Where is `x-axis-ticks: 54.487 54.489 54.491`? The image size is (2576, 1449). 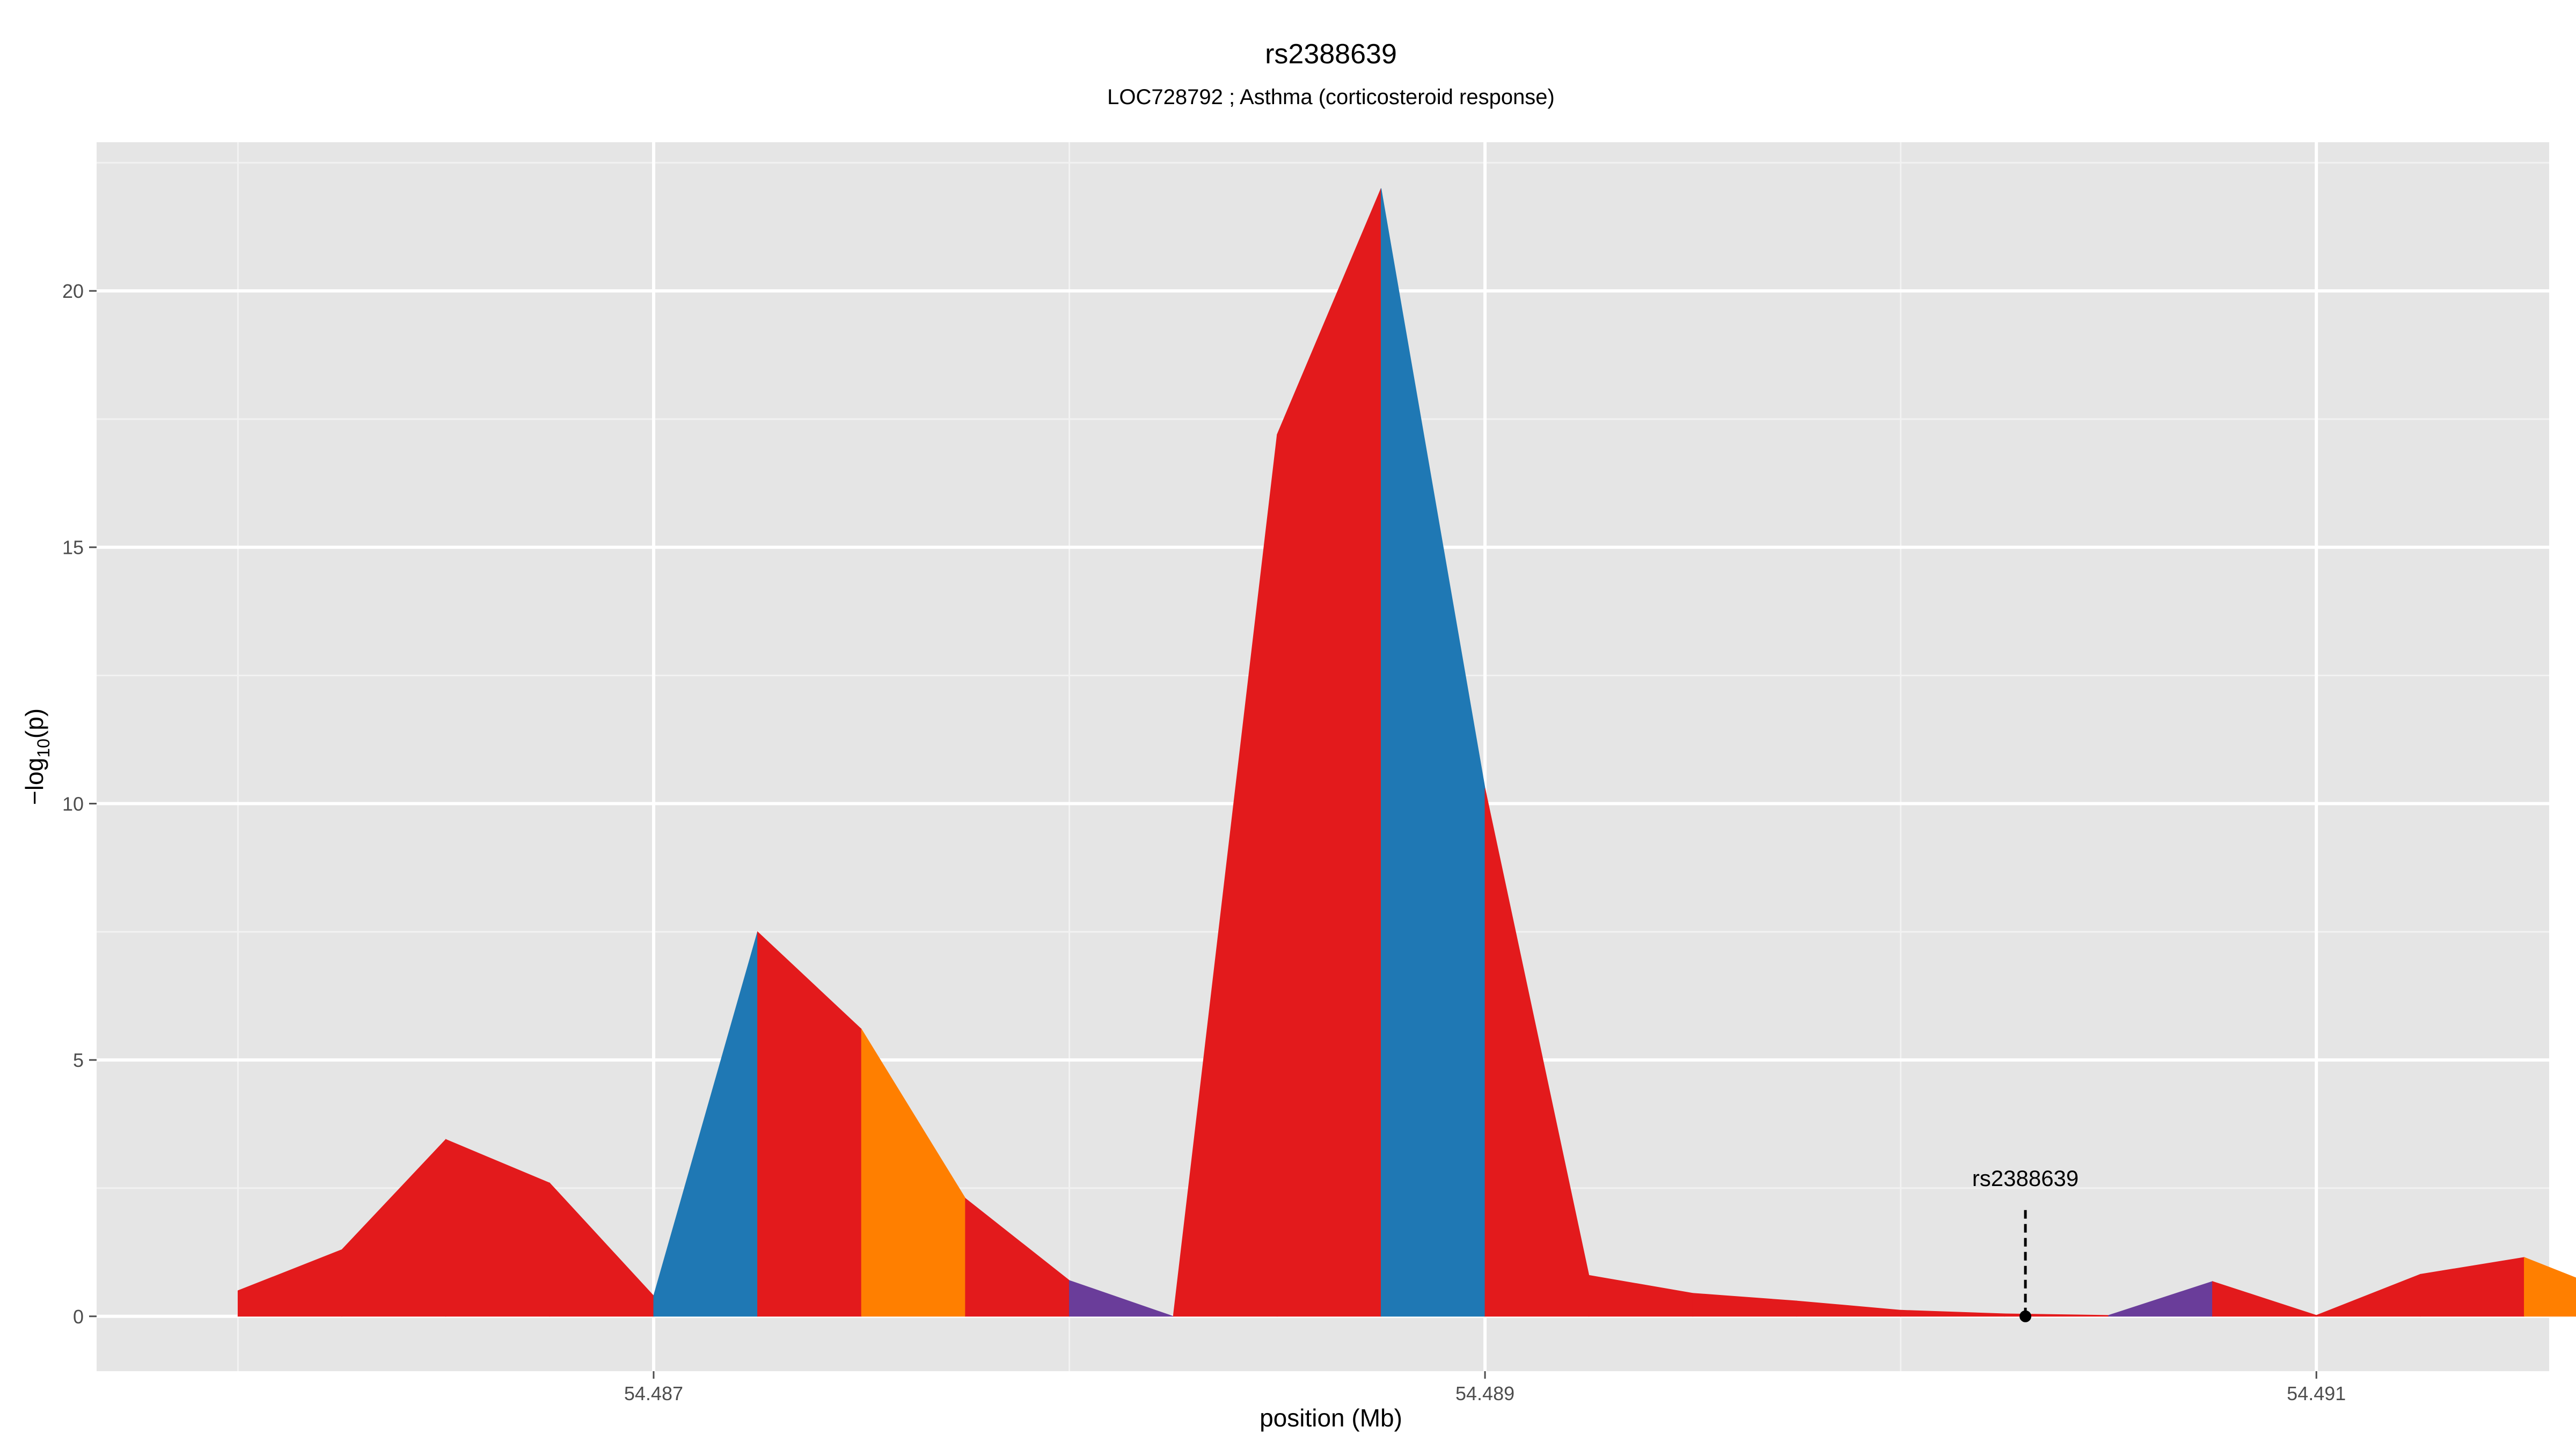
x-axis-ticks: 54.487 54.489 54.491 is located at coordinates (1485, 1387).